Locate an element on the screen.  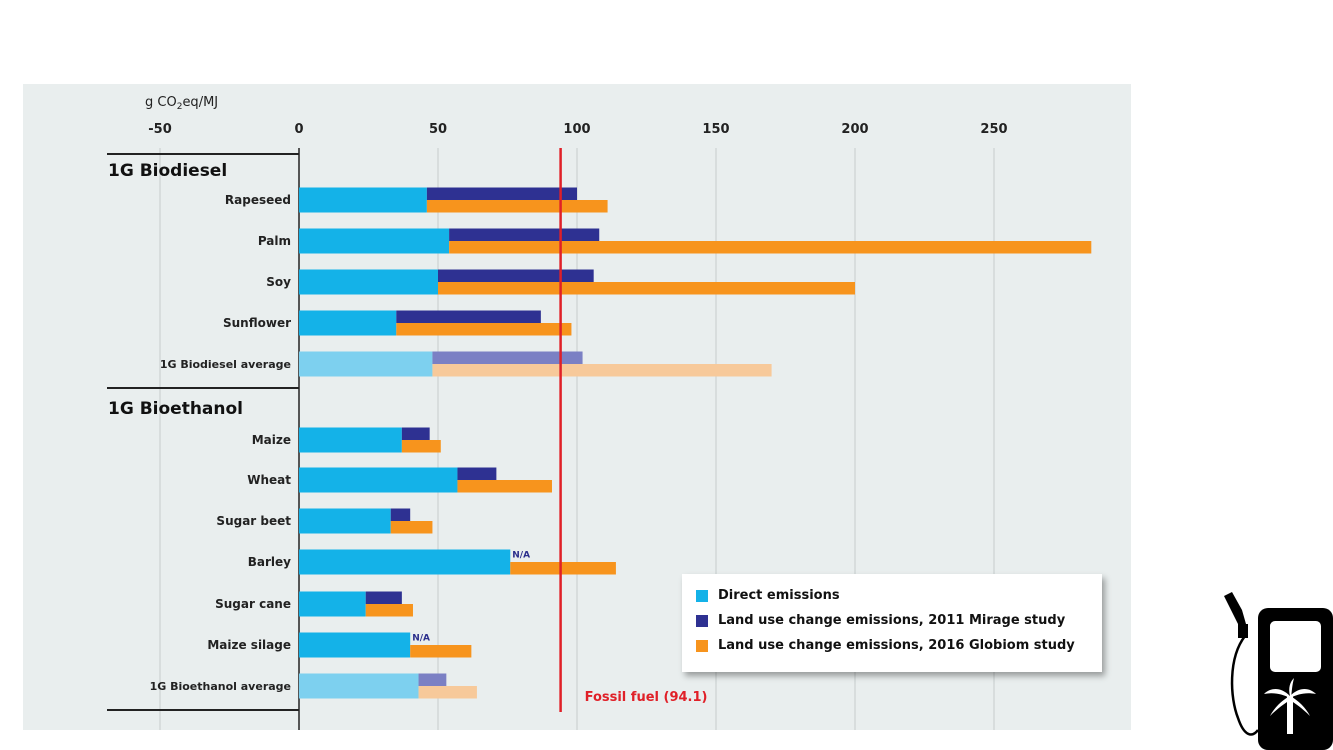
group-title: 1G Bioethanol is located at coordinates (175, 409).